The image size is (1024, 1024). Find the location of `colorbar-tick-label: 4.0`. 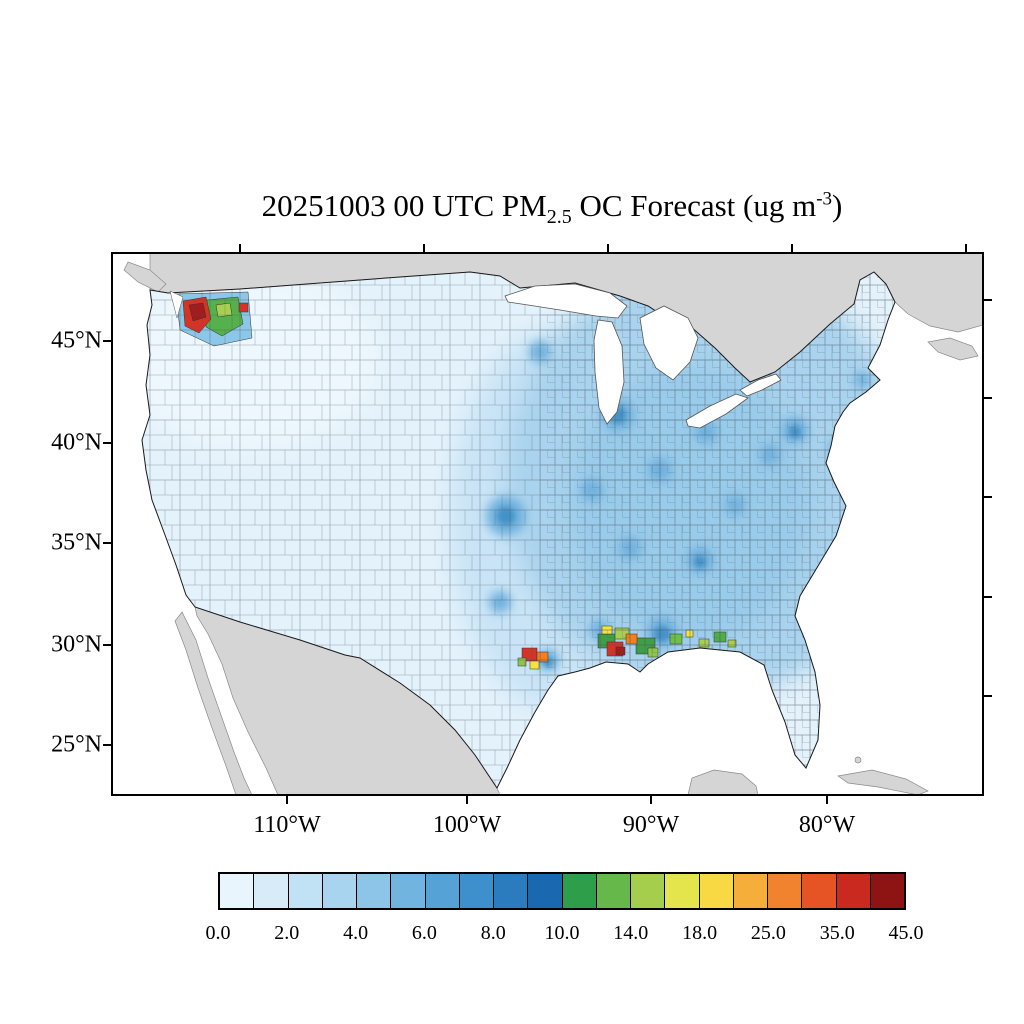

colorbar-tick-label: 4.0 is located at coordinates (356, 933).